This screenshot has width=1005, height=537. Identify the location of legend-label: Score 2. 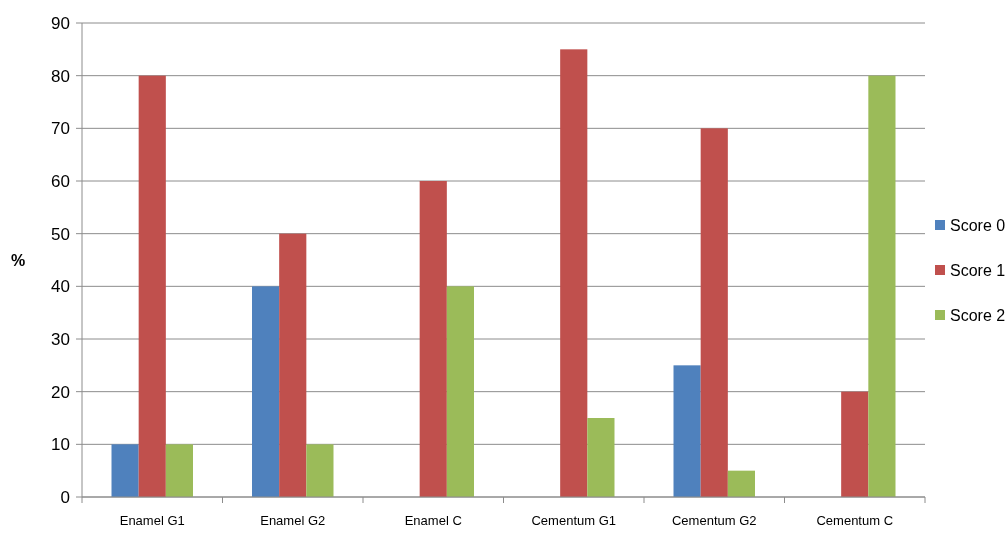
(977, 315).